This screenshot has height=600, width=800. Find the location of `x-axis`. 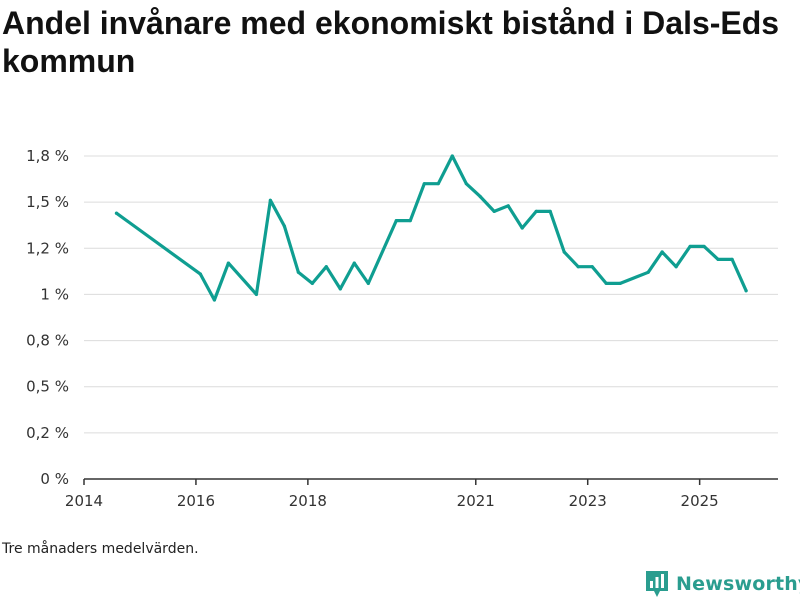

x-axis is located at coordinates (430, 481).